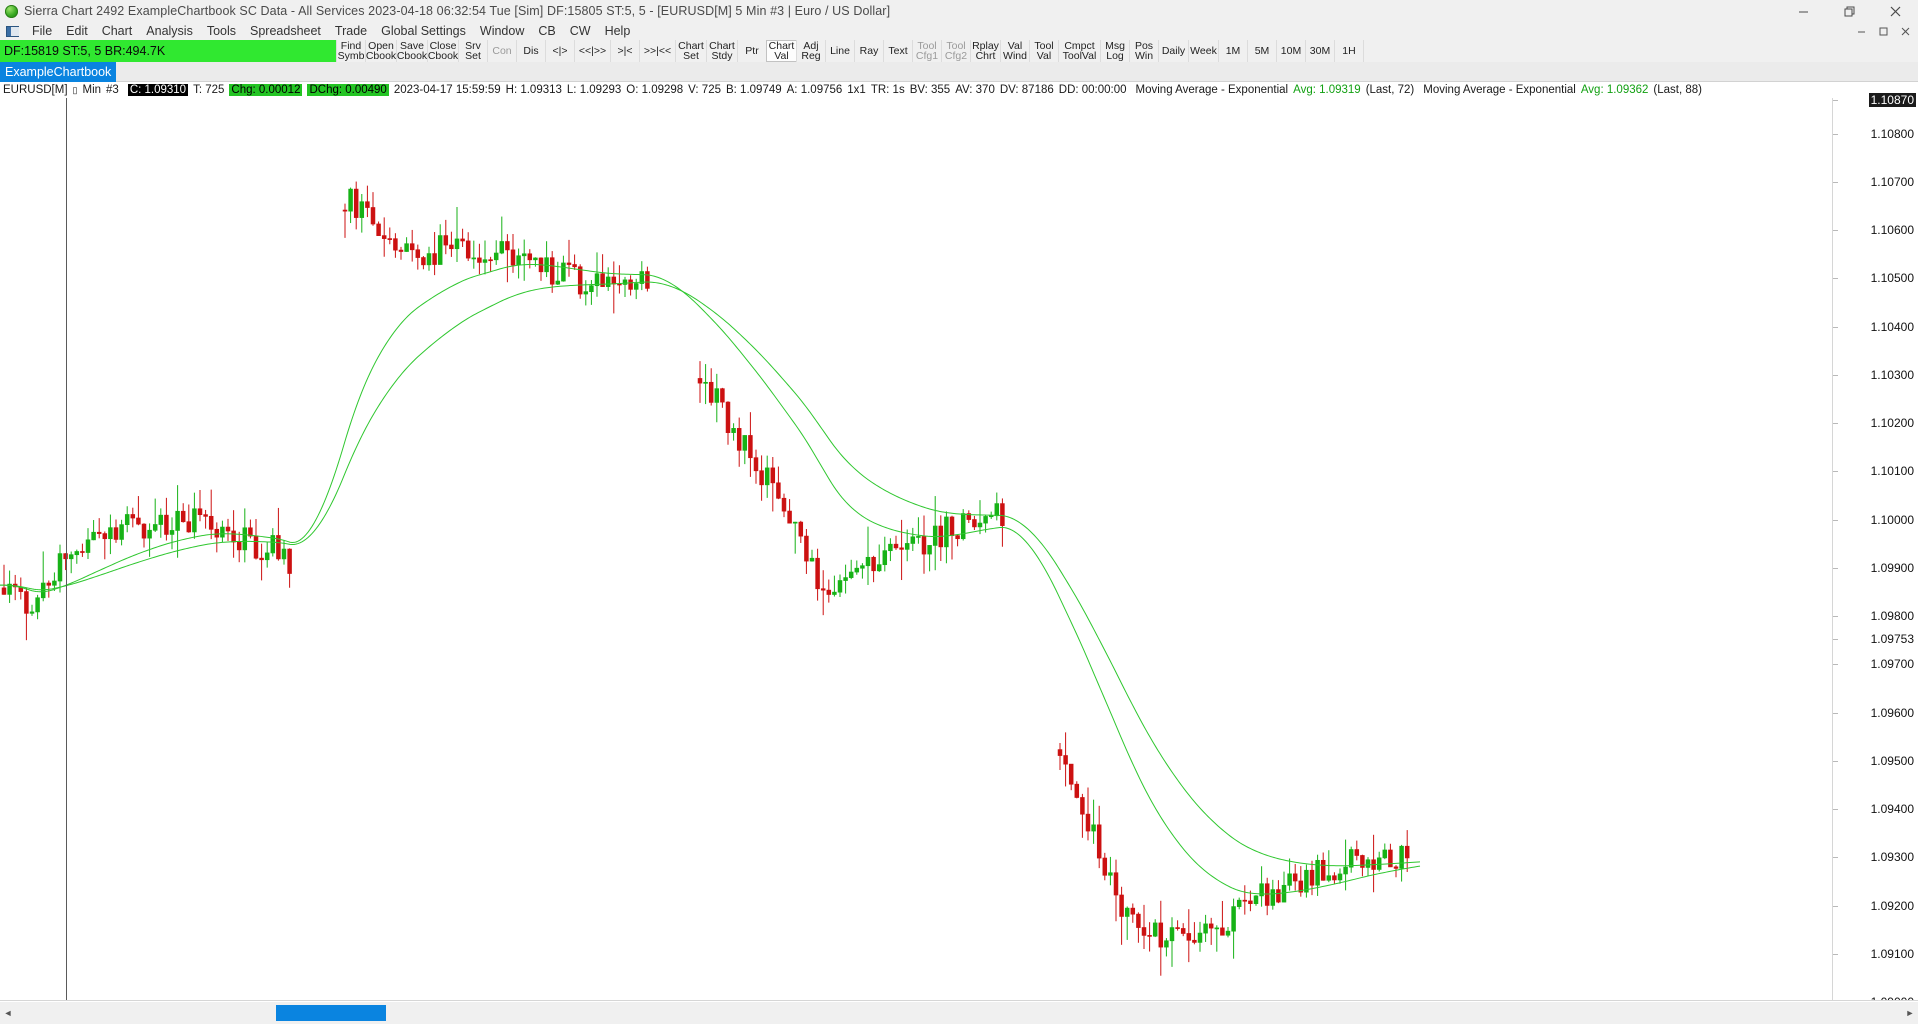 This screenshot has width=1918, height=1024. I want to click on horizontal-scrollbar: ◄ ►, so click(959, 1013).